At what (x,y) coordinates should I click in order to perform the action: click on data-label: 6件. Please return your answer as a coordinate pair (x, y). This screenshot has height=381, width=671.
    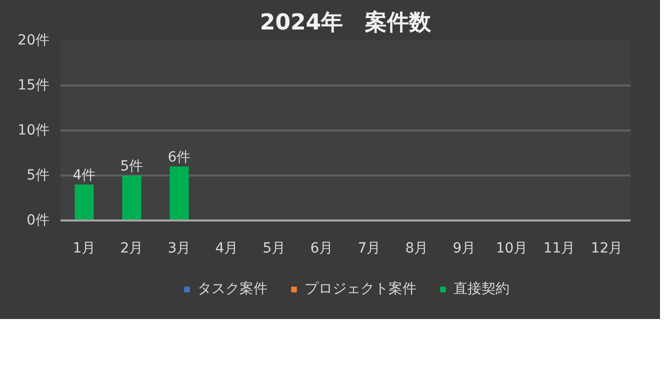
    Looking at the image, I should click on (179, 158).